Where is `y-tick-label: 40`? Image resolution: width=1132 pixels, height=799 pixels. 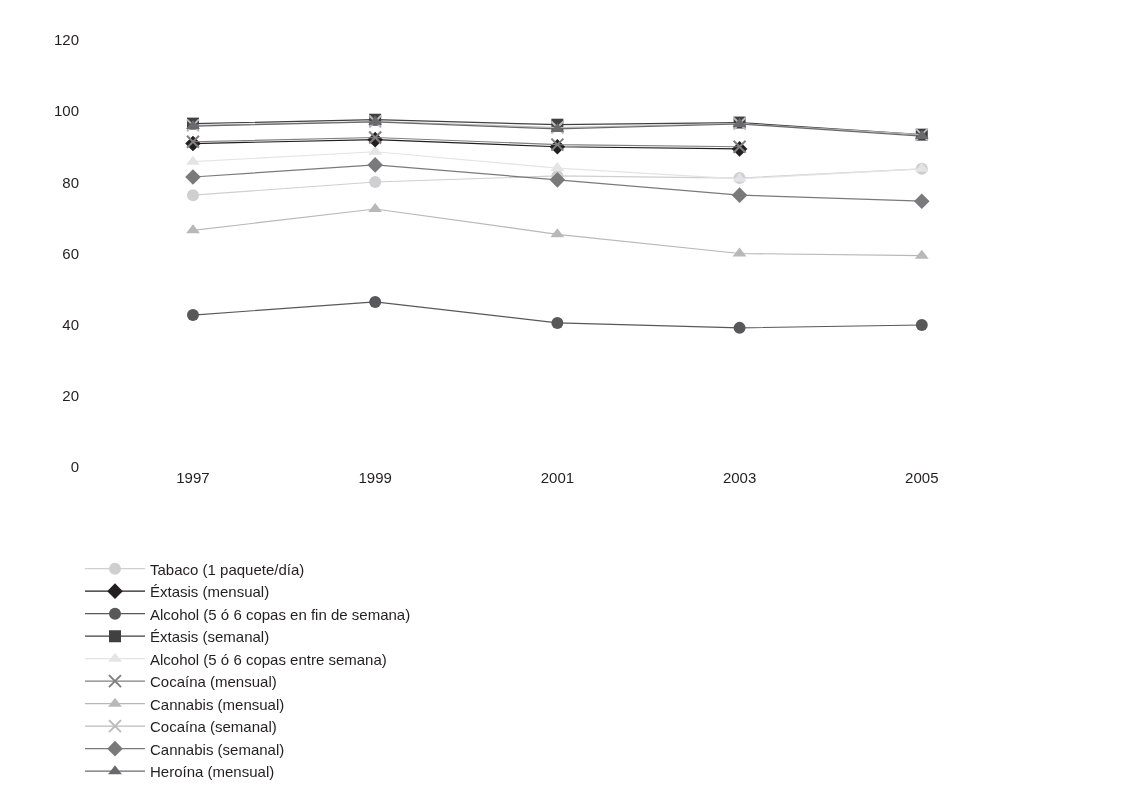 y-tick-label: 40 is located at coordinates (70, 324).